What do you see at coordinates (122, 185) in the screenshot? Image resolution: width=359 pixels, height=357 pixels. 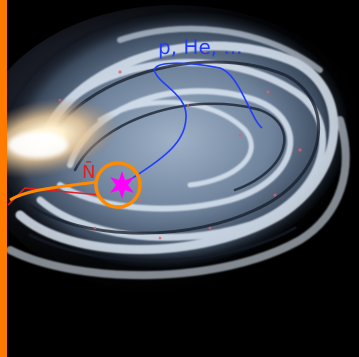 I see `source-star-icon` at bounding box center [122, 185].